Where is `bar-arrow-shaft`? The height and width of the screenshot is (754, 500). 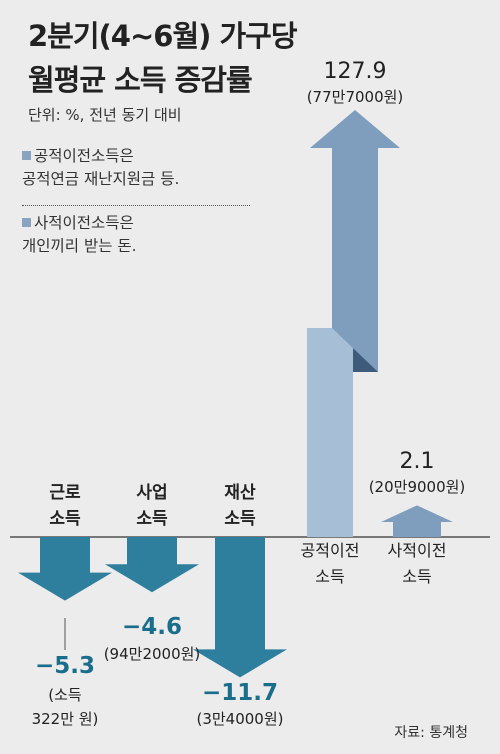
bar-arrow-shaft is located at coordinates (355, 260).